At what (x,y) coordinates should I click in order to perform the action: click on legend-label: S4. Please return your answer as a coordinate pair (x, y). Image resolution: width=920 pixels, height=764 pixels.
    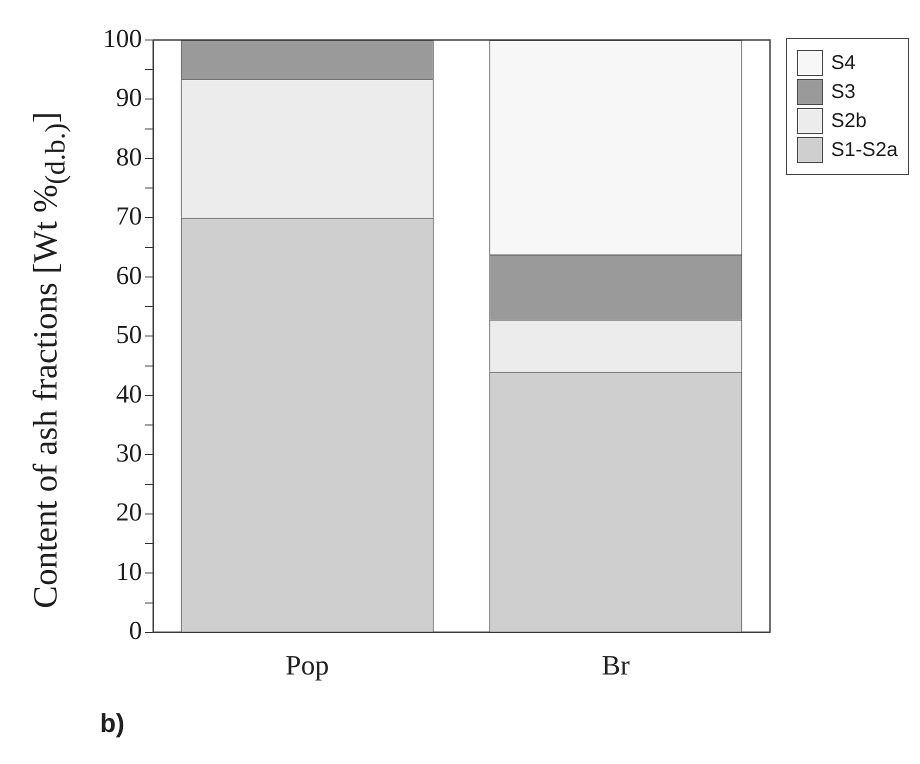
    Looking at the image, I should click on (843, 63).